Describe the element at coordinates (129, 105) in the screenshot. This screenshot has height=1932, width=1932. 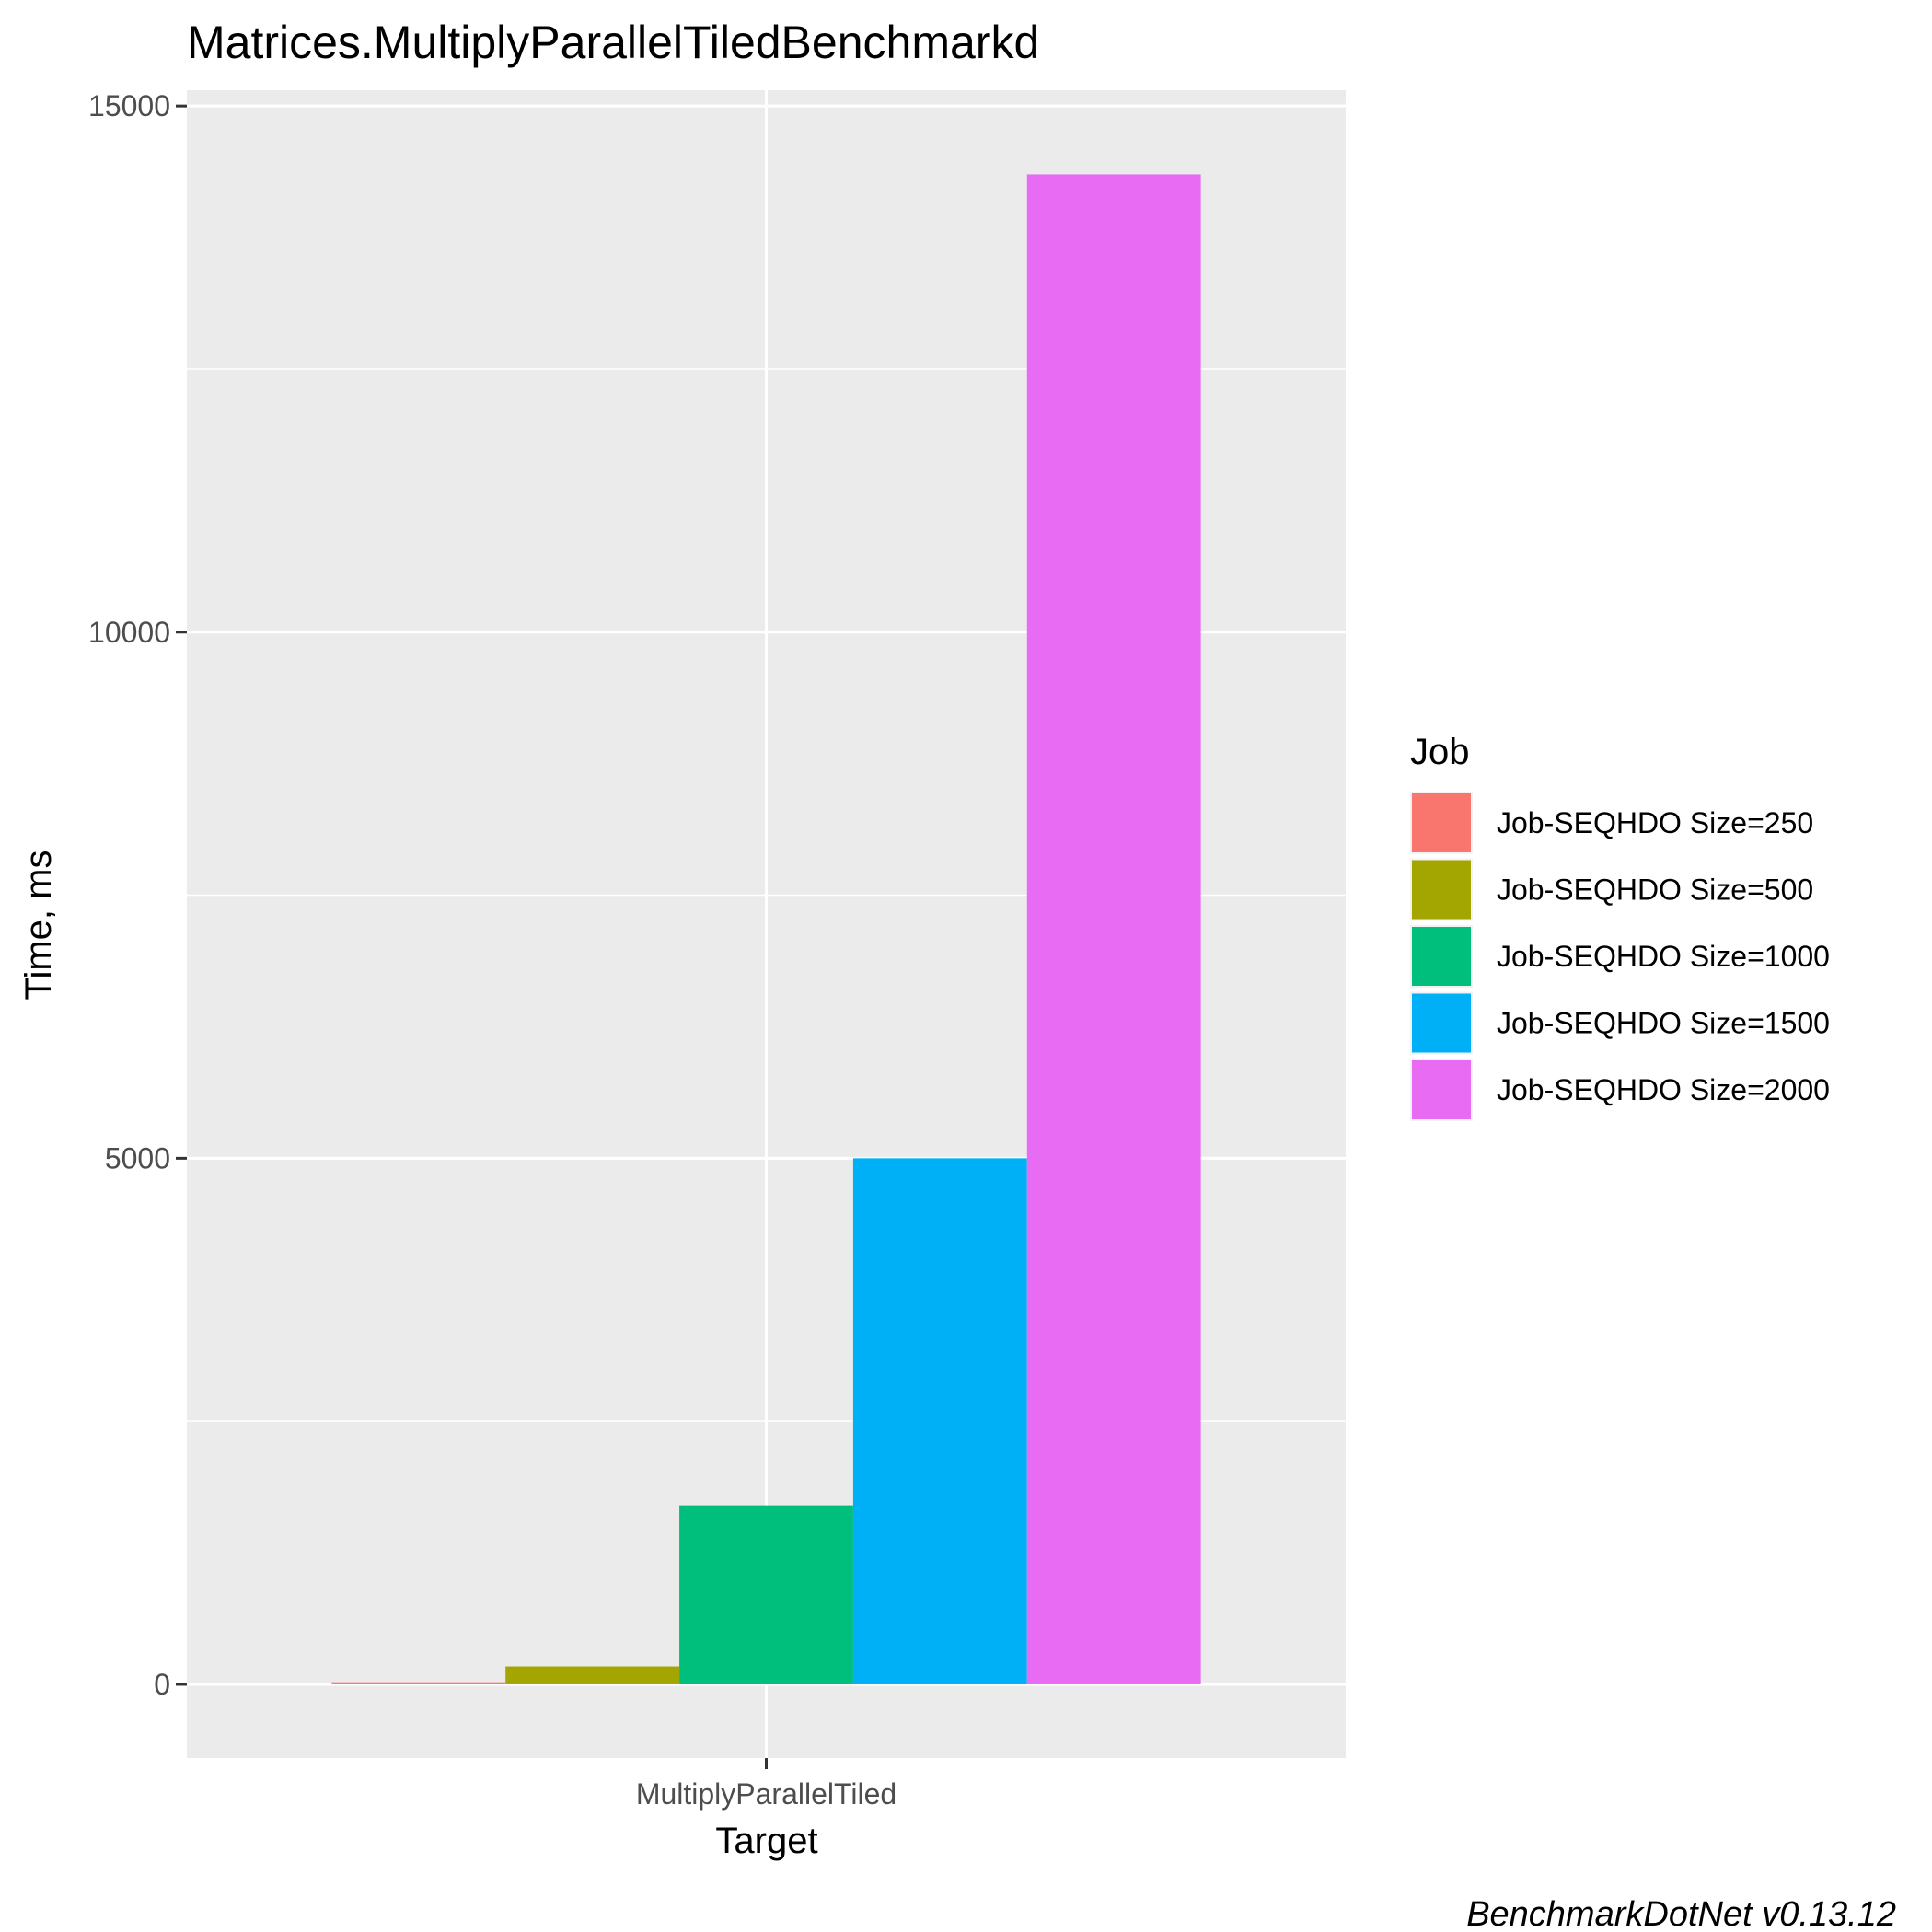
I see `y-tick-label: 15000` at that location.